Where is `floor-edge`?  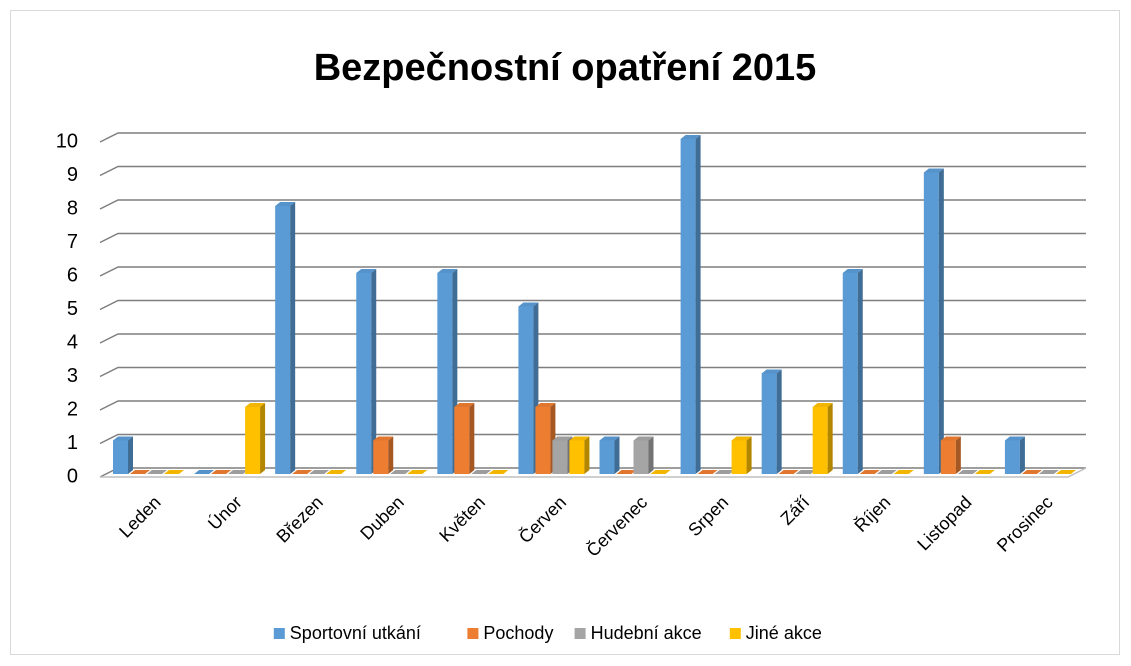
floor-edge is located at coordinates (593, 472).